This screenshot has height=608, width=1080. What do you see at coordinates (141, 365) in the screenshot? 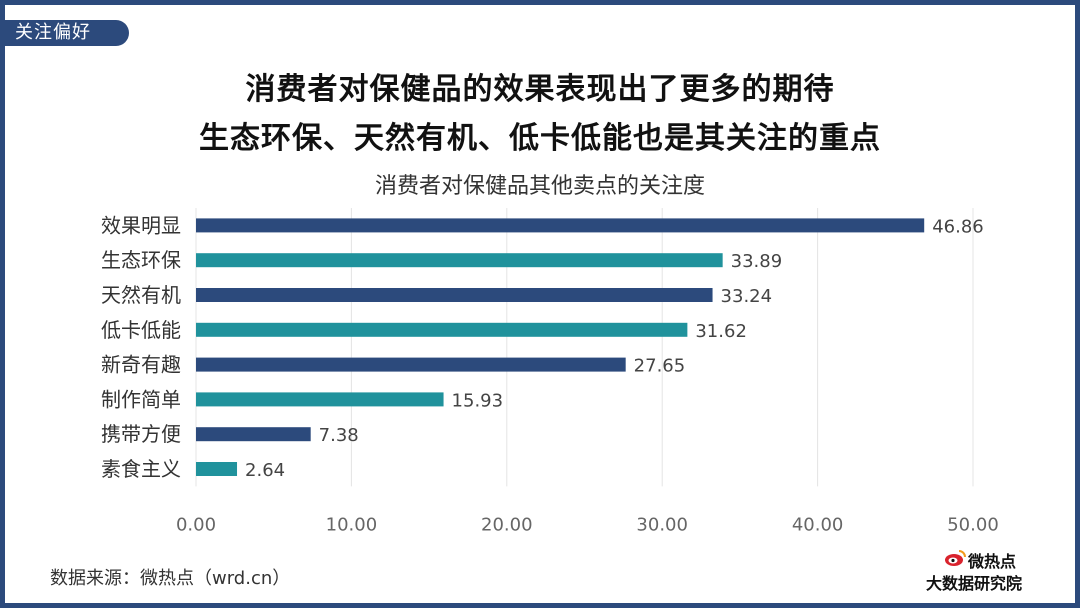
I see `category-label: 新奇有趣` at bounding box center [141, 365].